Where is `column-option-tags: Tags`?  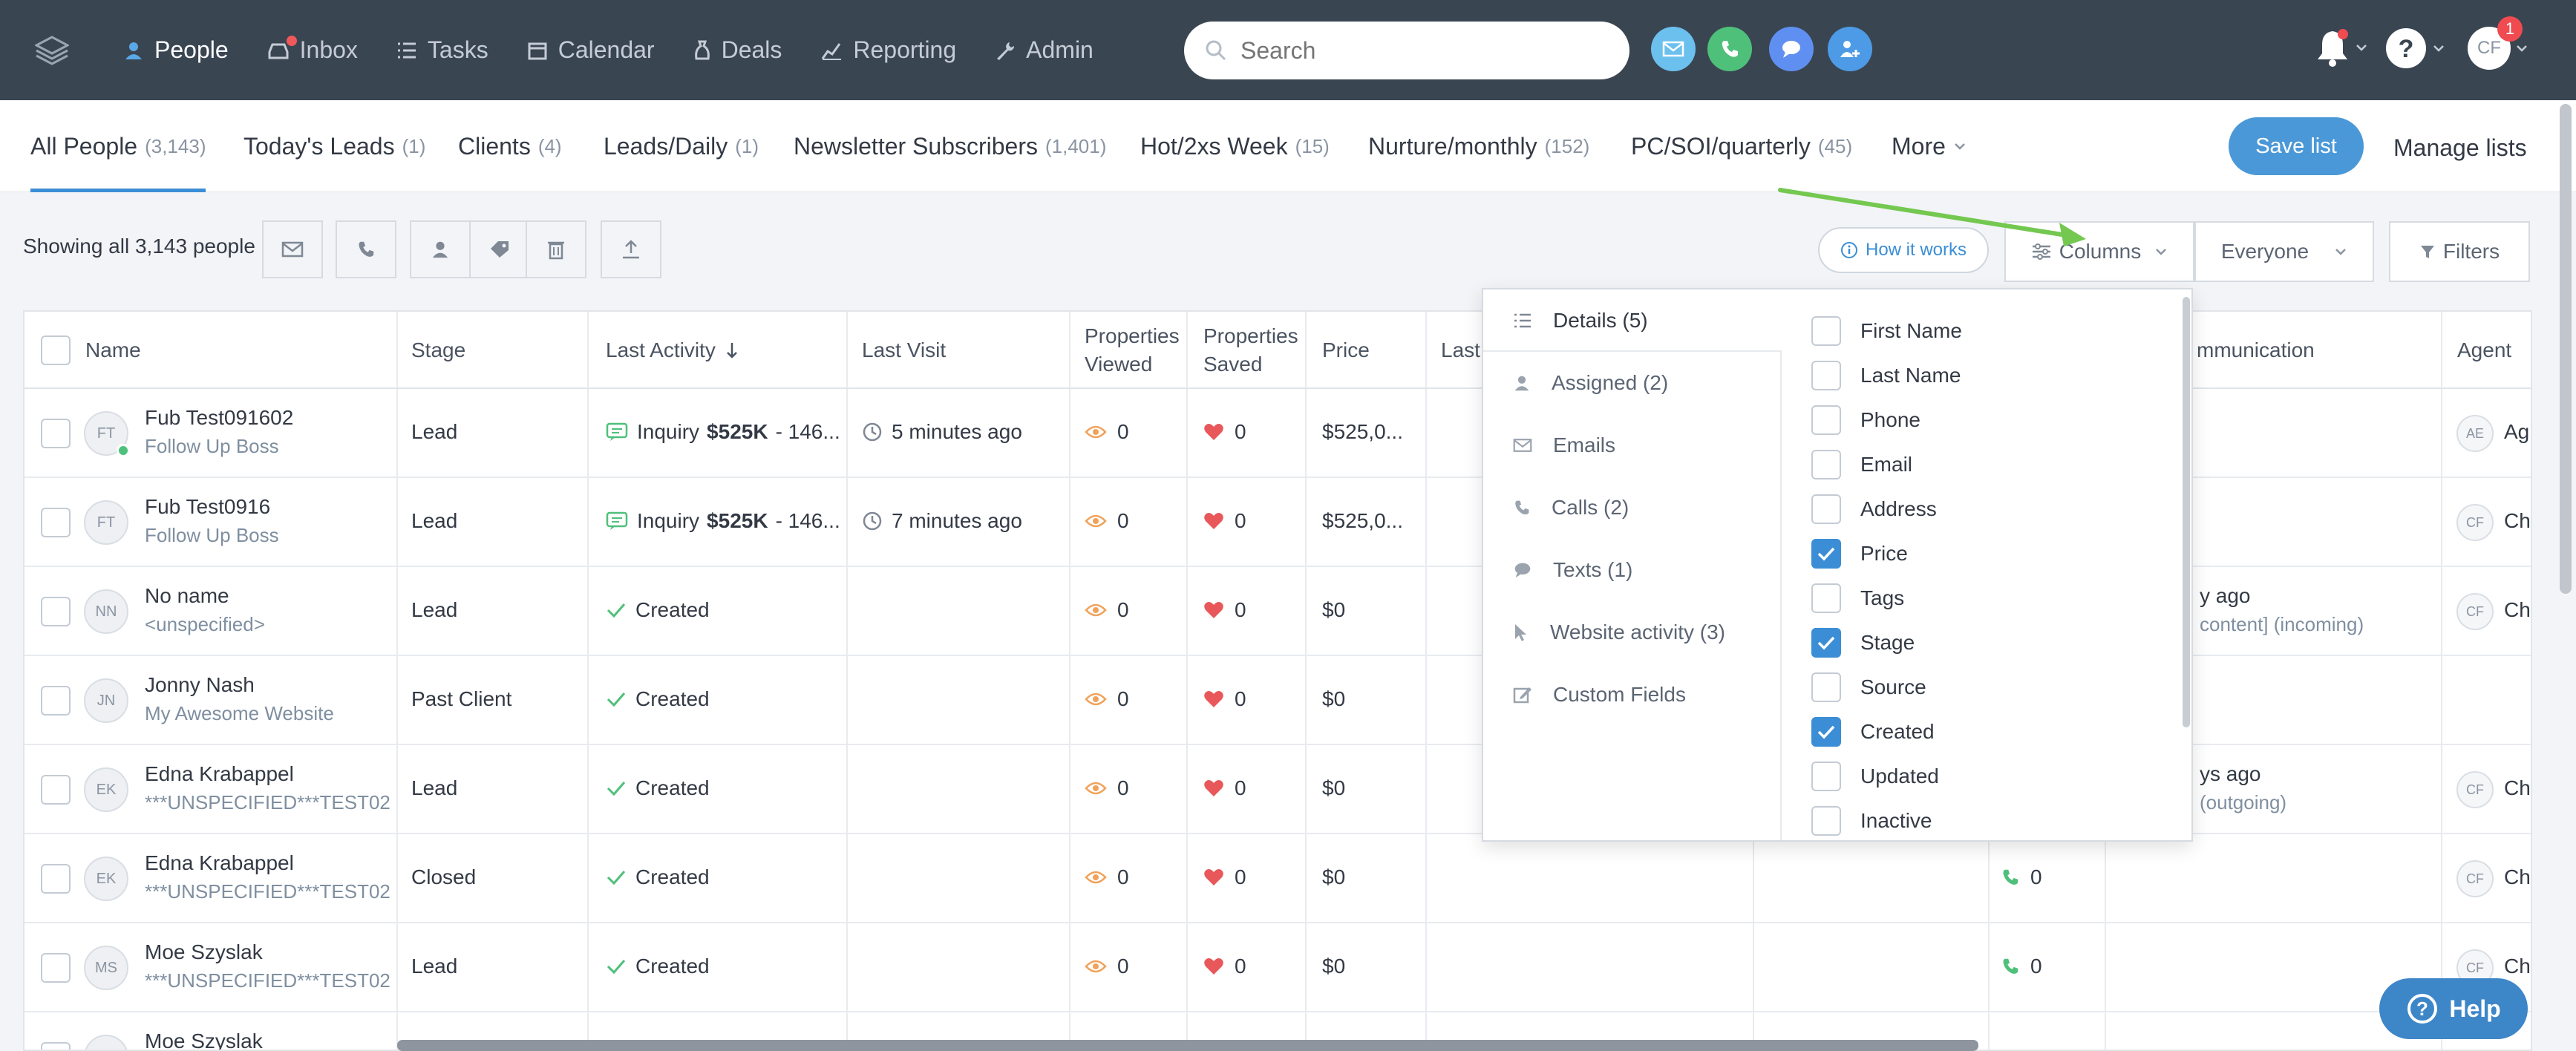 column-option-tags: Tags is located at coordinates (1857, 598).